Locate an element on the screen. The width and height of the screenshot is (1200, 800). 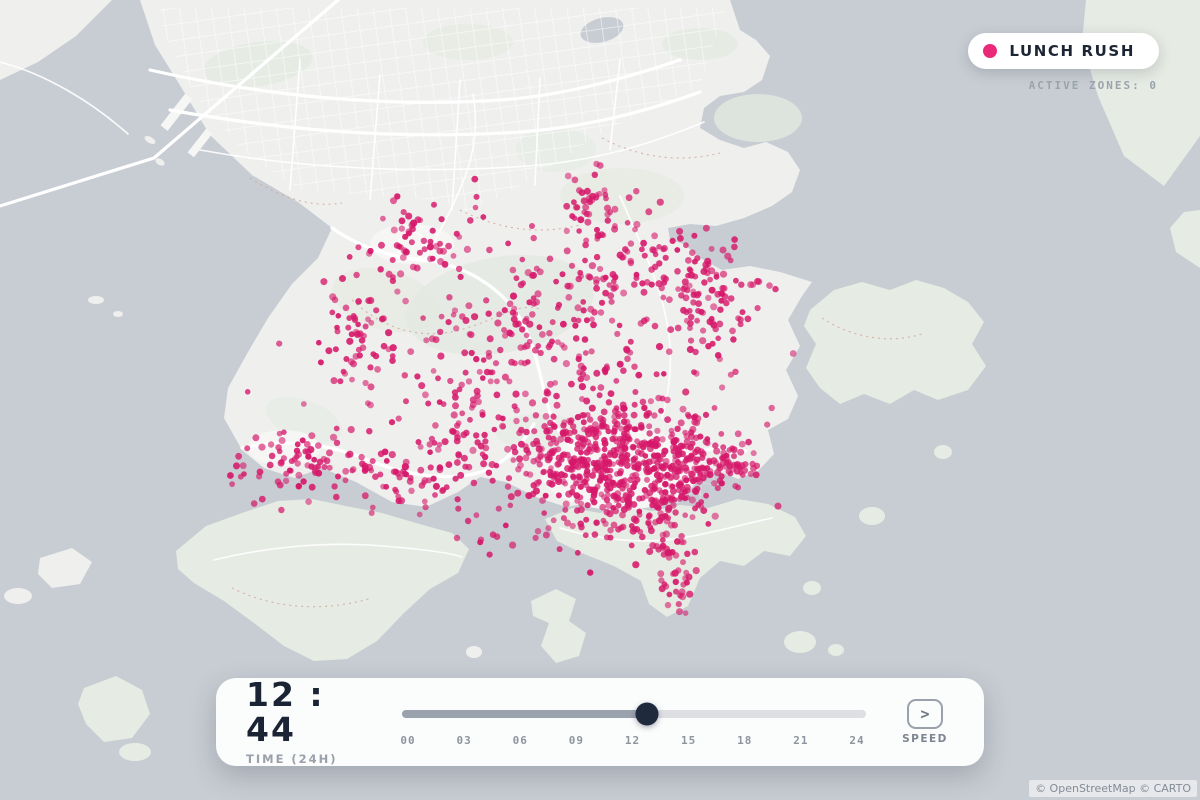
slider-track is located at coordinates (634, 714).